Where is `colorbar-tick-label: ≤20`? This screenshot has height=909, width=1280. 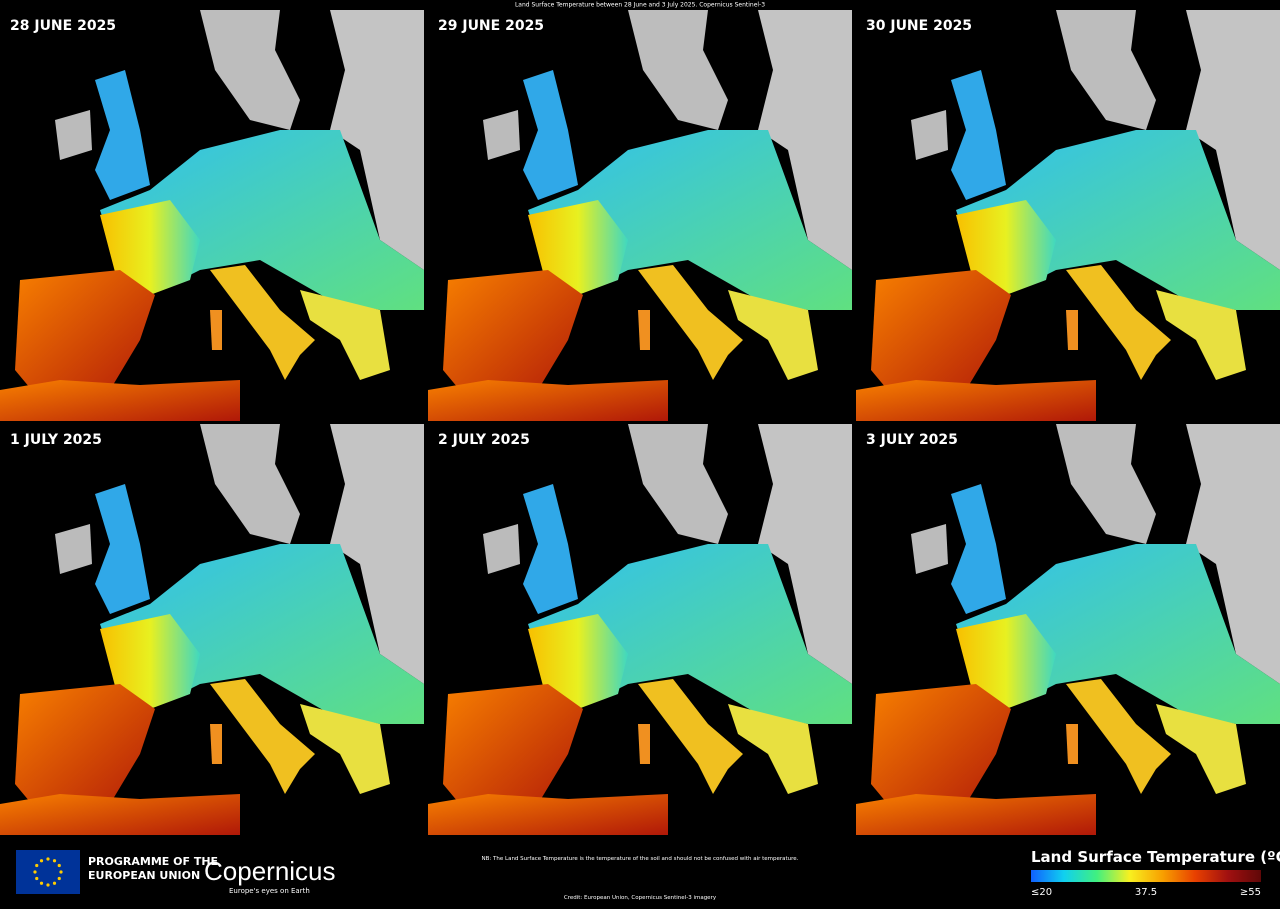 colorbar-tick-label: ≤20 is located at coordinates (1041, 892).